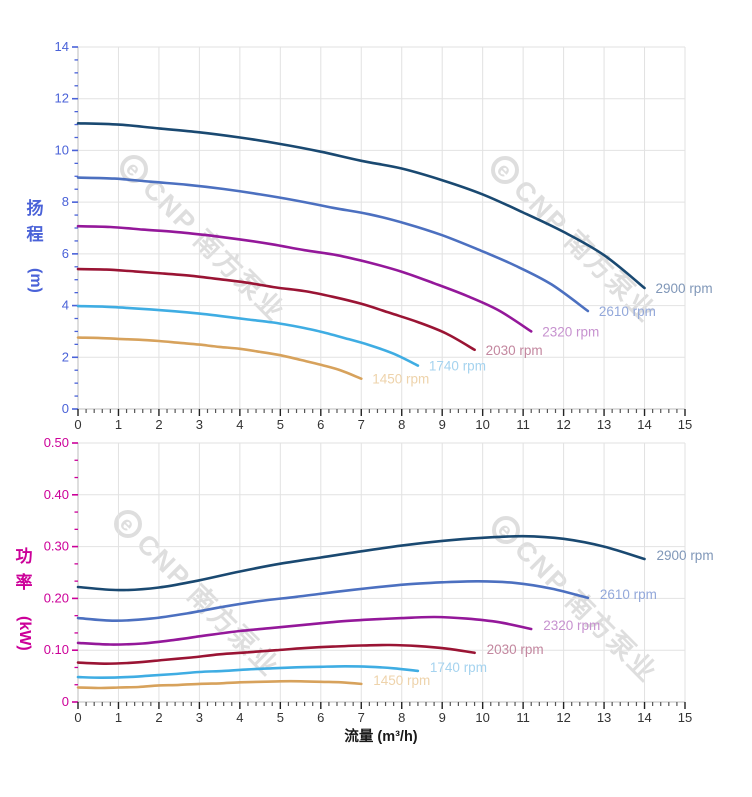 The height and width of the screenshot is (797, 752). I want to click on head-series-label-2610rpm: 2610 rpm, so click(627, 311).